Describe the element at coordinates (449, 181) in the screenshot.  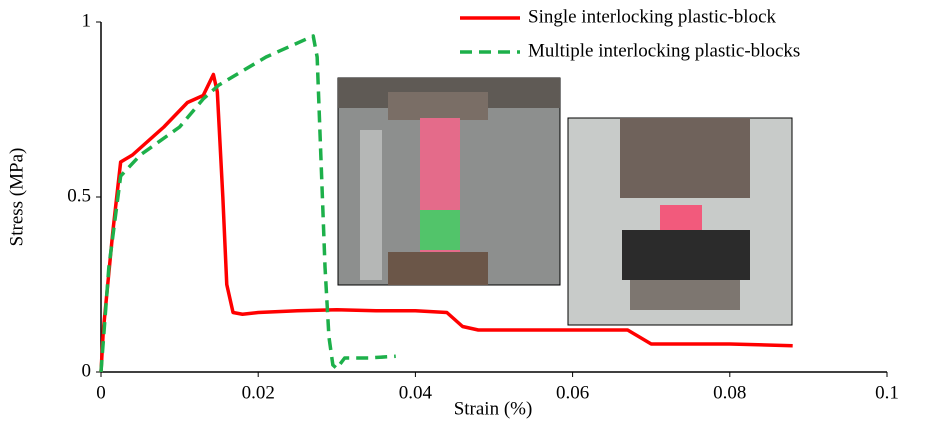
I see `photo-left` at that location.